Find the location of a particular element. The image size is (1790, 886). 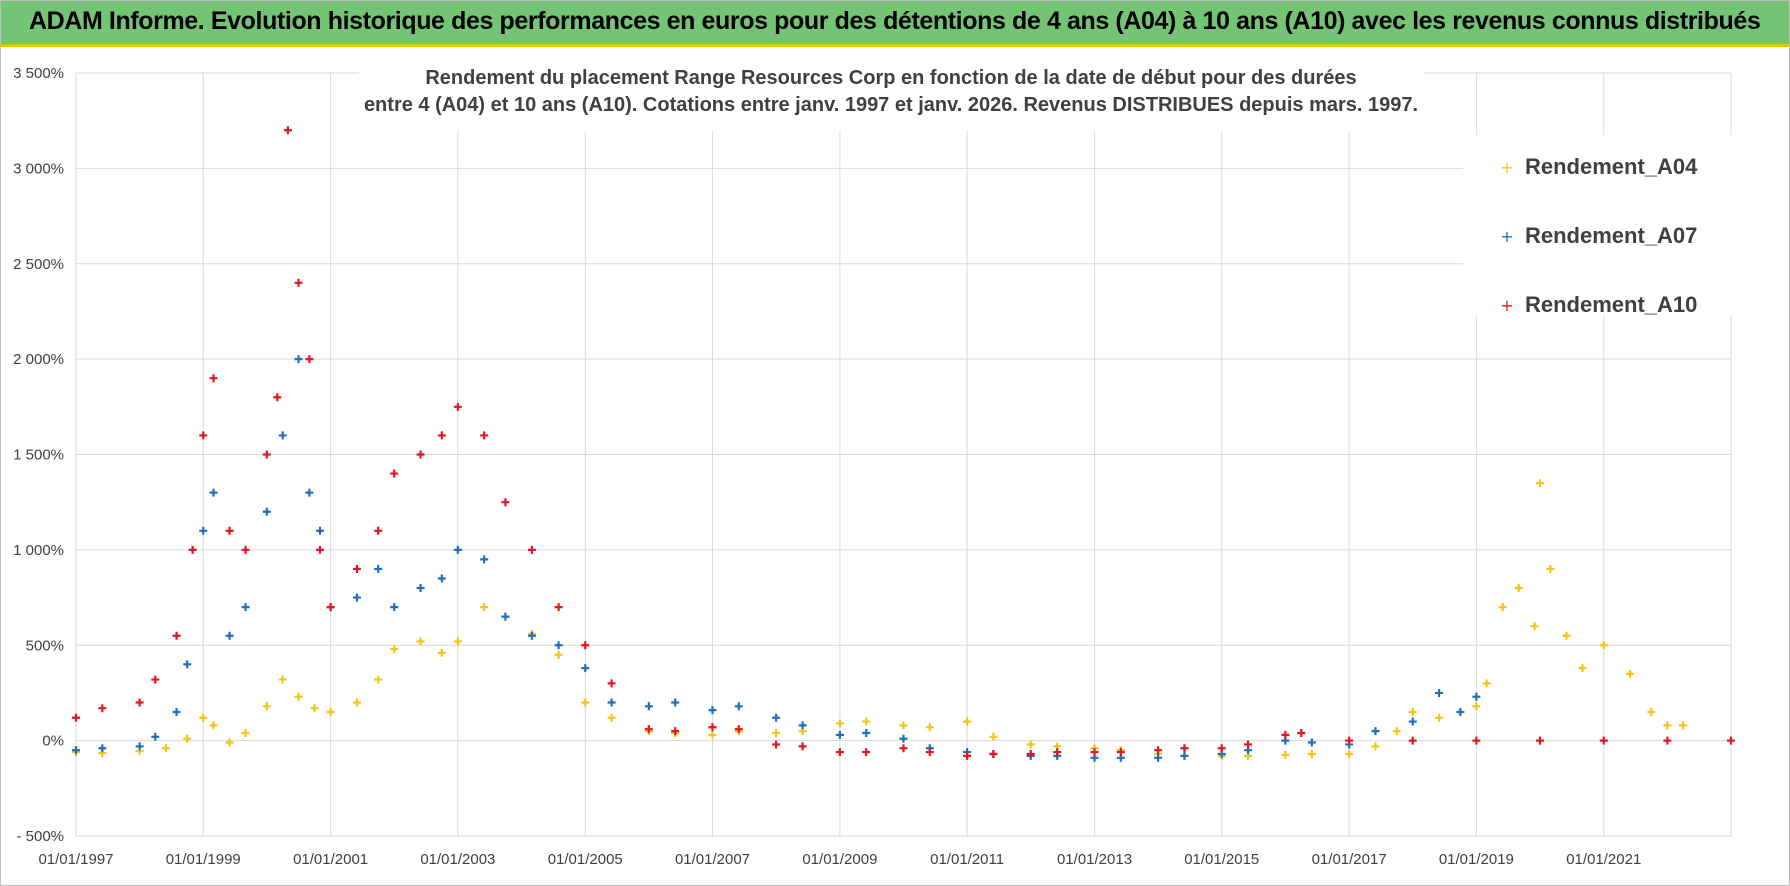

legend-label-a07: Rendement_A07 is located at coordinates (1611, 235).